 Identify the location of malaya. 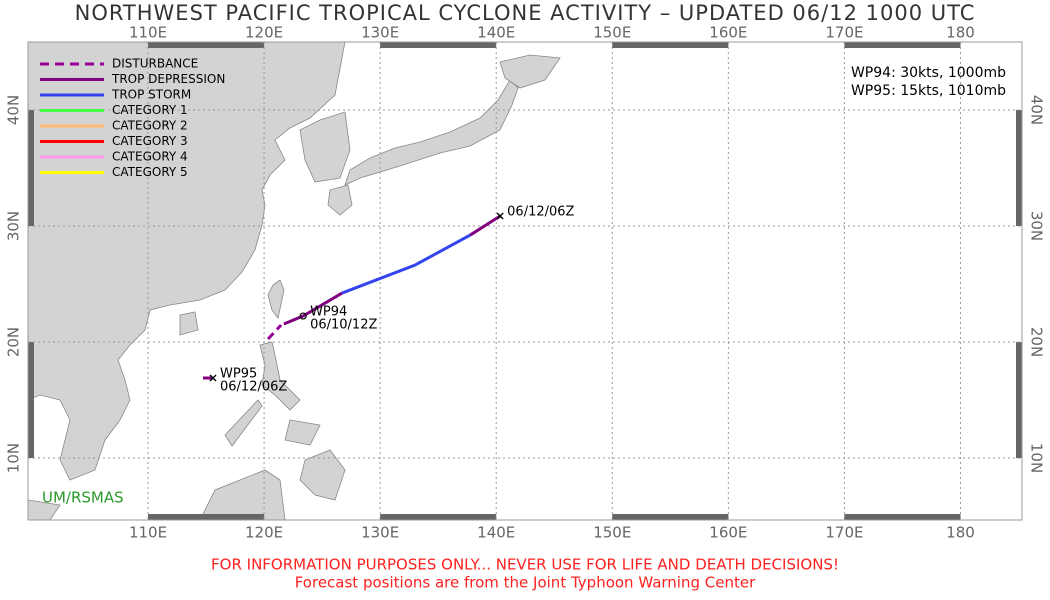
(44, 509).